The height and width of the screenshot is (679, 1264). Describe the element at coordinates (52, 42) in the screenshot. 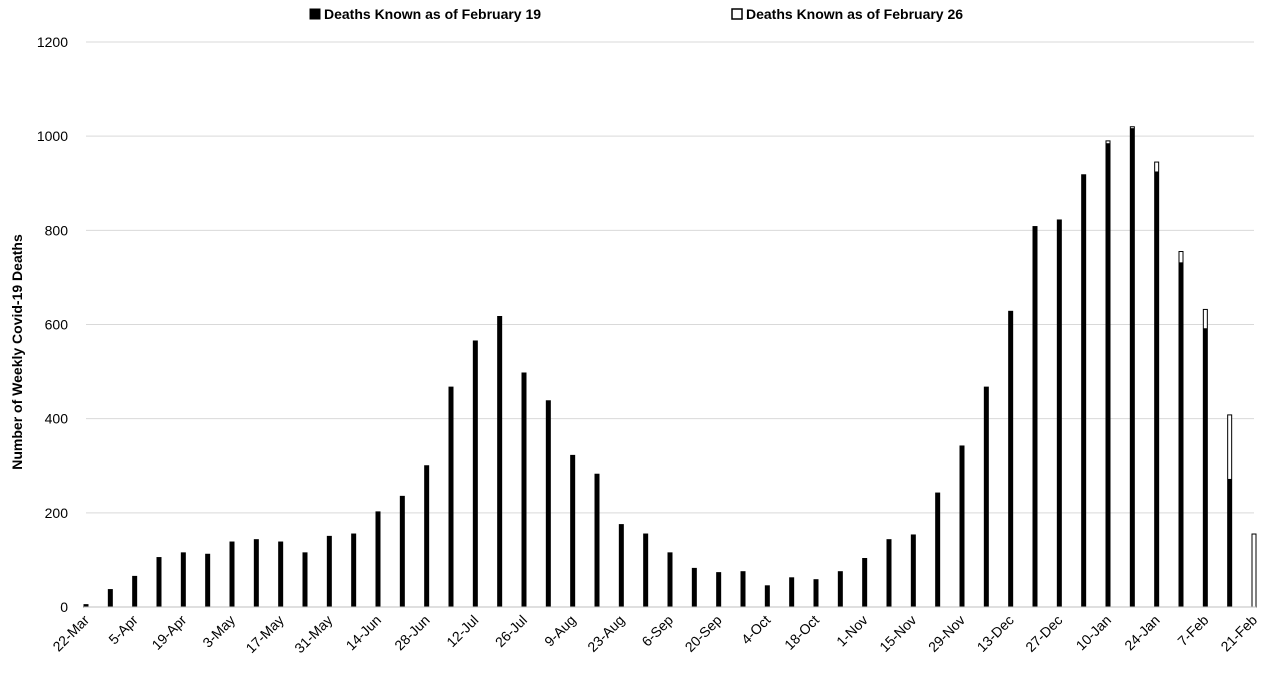

I see `y-tick-label: 1200` at that location.